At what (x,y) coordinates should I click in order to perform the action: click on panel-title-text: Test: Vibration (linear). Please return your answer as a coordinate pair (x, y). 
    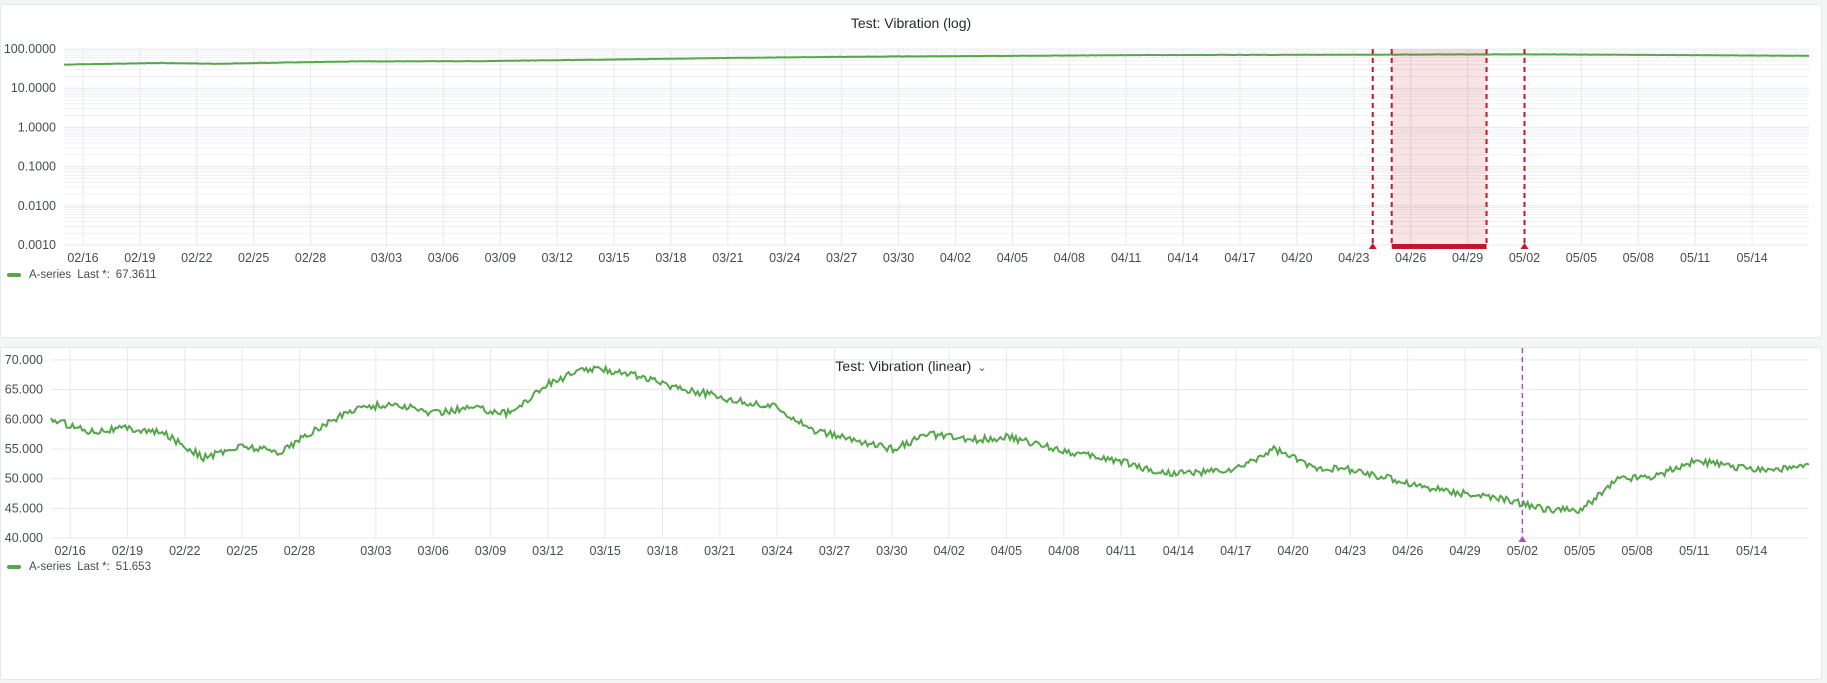
    Looking at the image, I should click on (903, 366).